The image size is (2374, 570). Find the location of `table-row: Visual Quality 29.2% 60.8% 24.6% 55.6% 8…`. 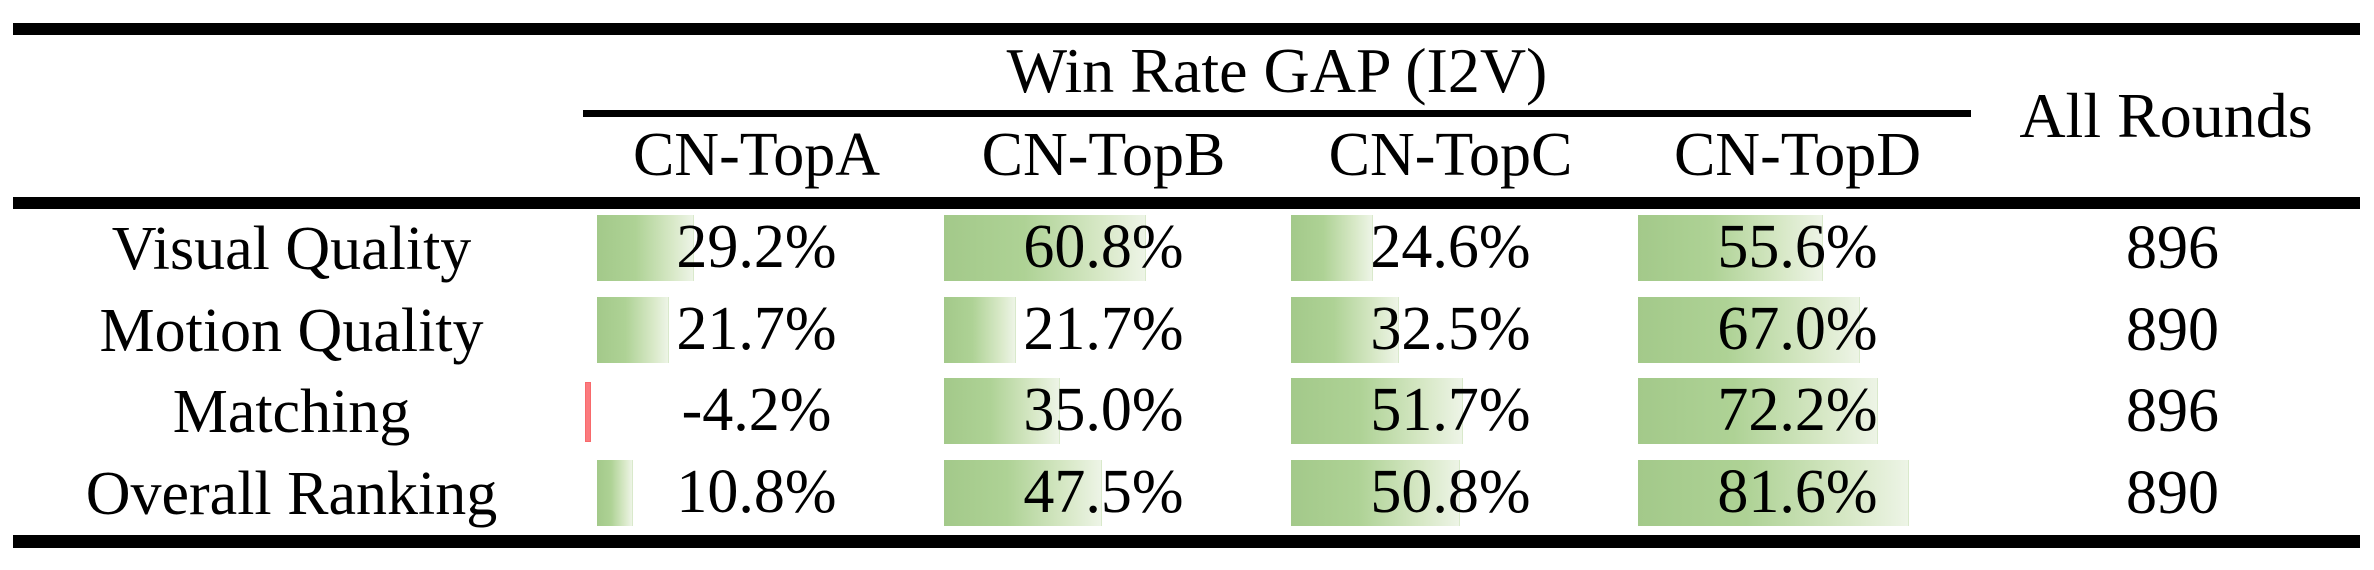

table-row: Visual Quality 29.2% 60.8% 24.6% 55.6% 8… is located at coordinates (1187, 250).